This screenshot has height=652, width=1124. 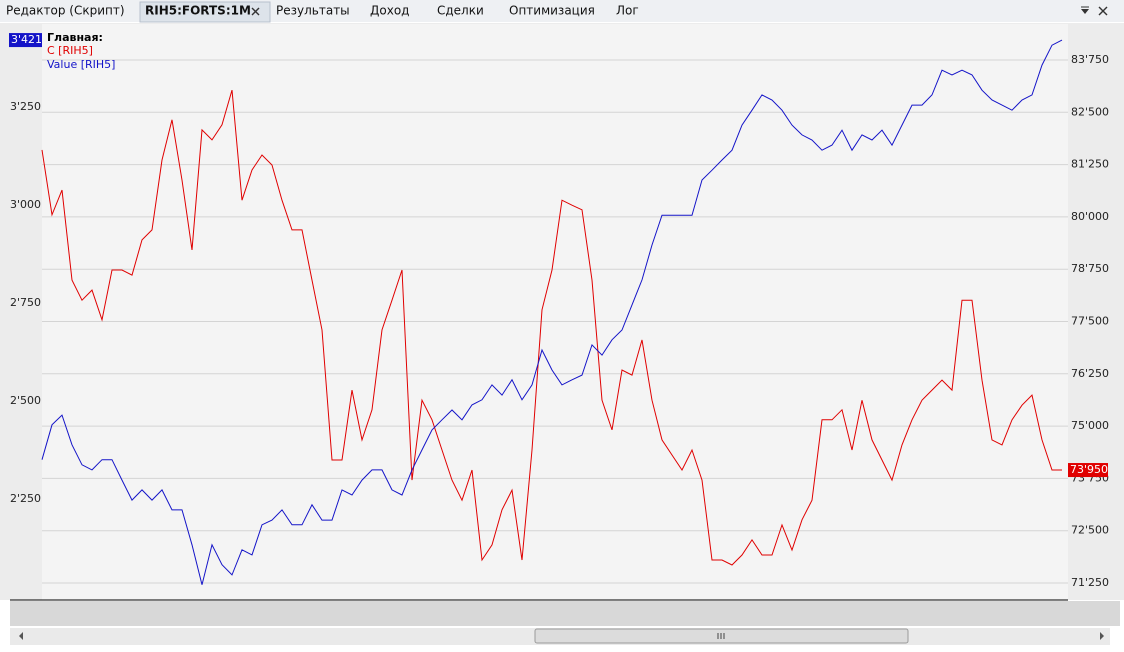 What do you see at coordinates (1090, 530) in the screenshot?
I see `y2-tick-label: 72'500` at bounding box center [1090, 530].